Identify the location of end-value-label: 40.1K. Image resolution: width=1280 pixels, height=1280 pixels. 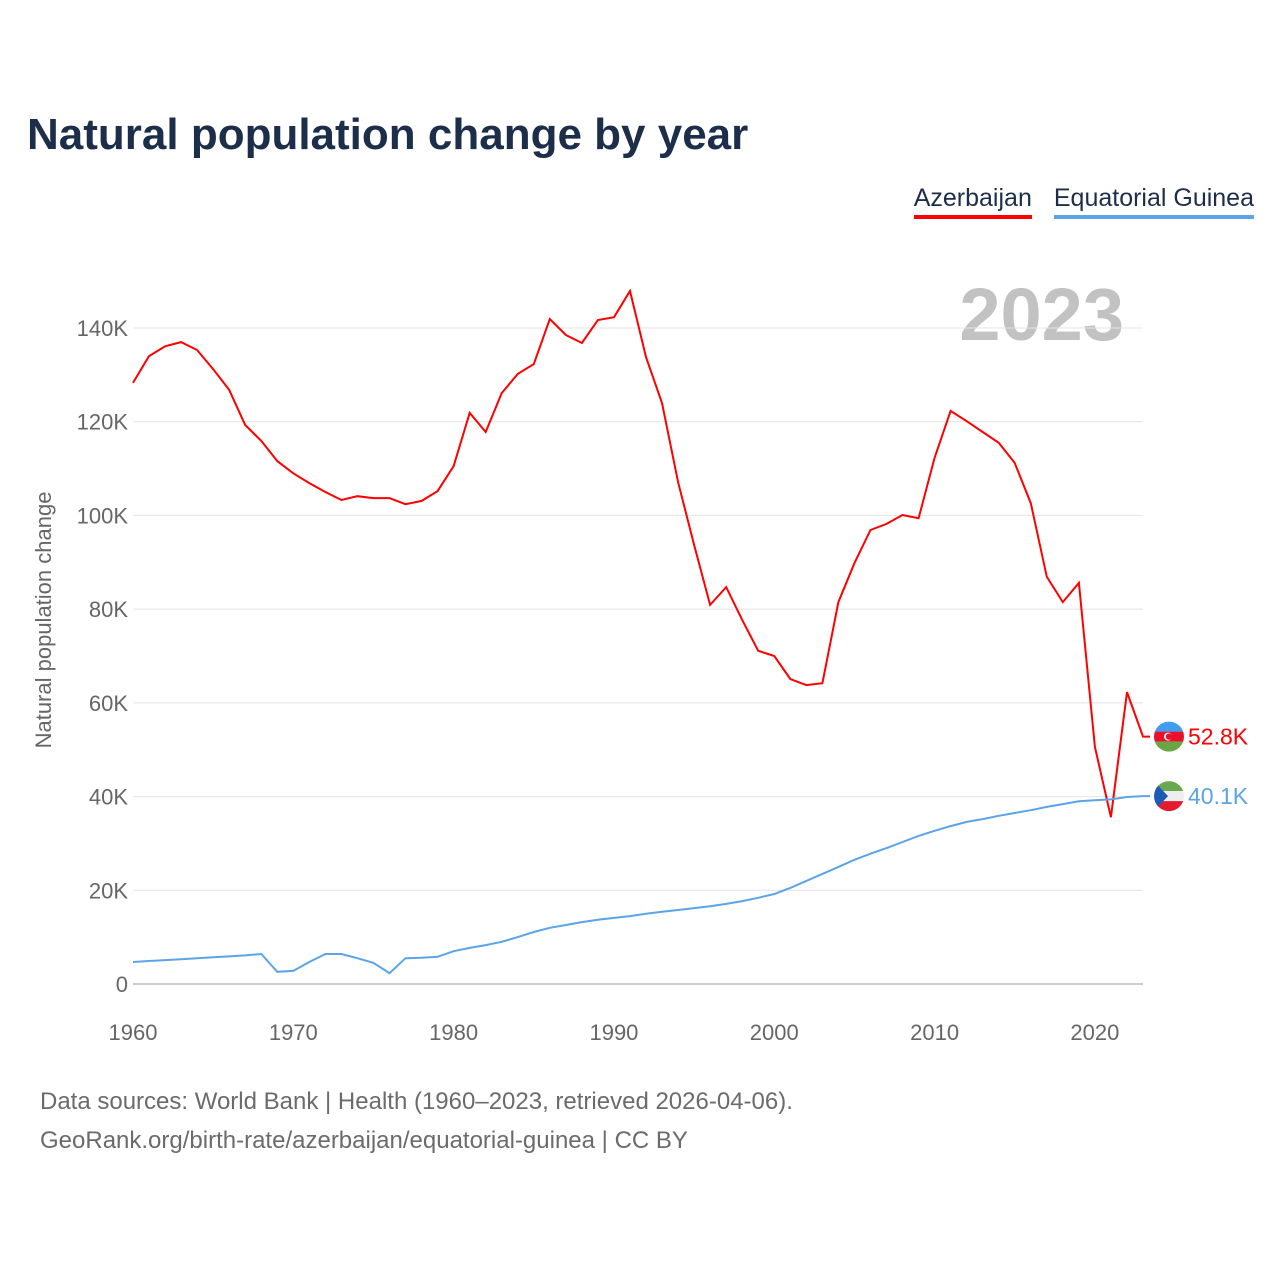
(1218, 796).